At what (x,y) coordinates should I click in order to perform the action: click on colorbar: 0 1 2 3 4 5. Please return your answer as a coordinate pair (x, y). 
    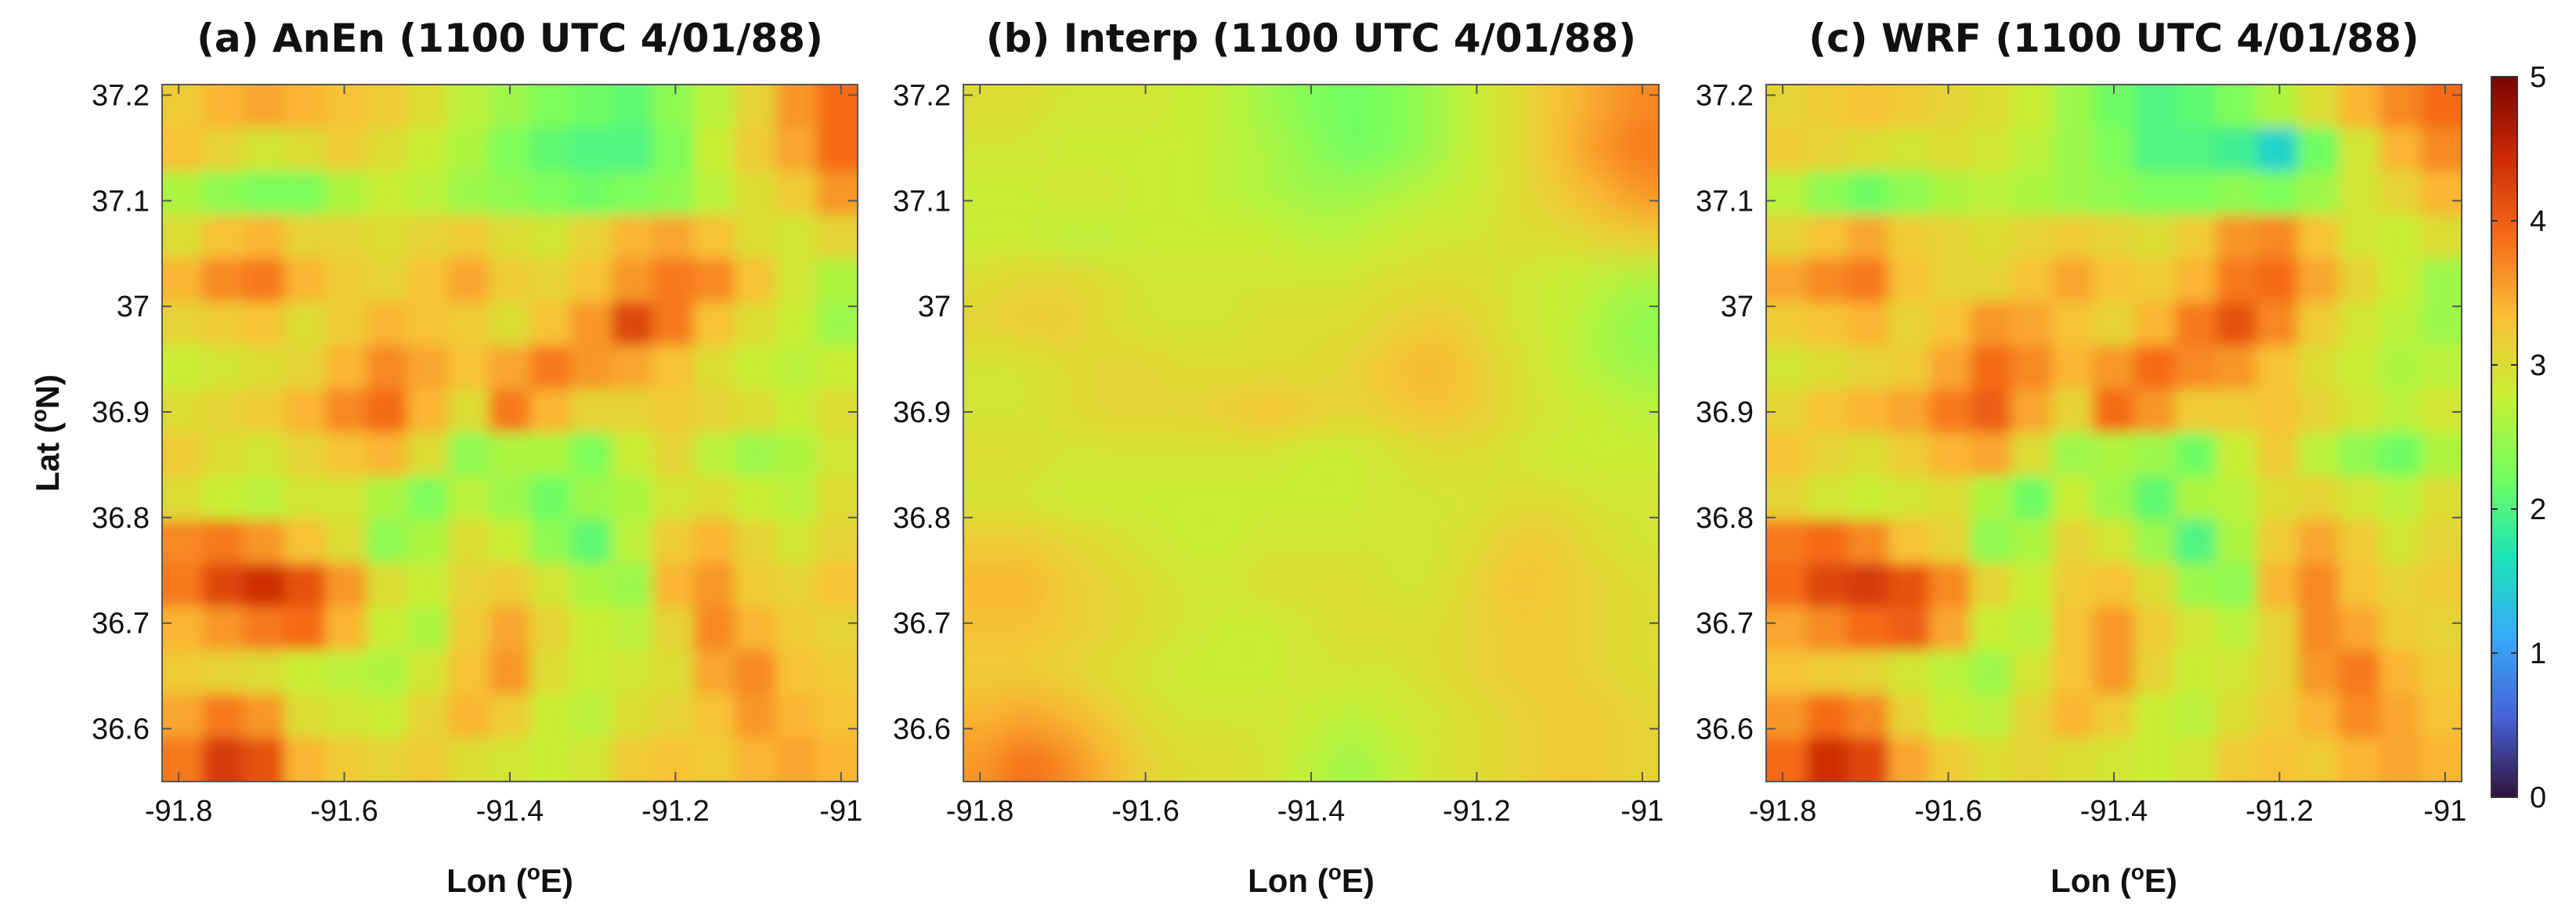
    Looking at the image, I should click on (2518, 437).